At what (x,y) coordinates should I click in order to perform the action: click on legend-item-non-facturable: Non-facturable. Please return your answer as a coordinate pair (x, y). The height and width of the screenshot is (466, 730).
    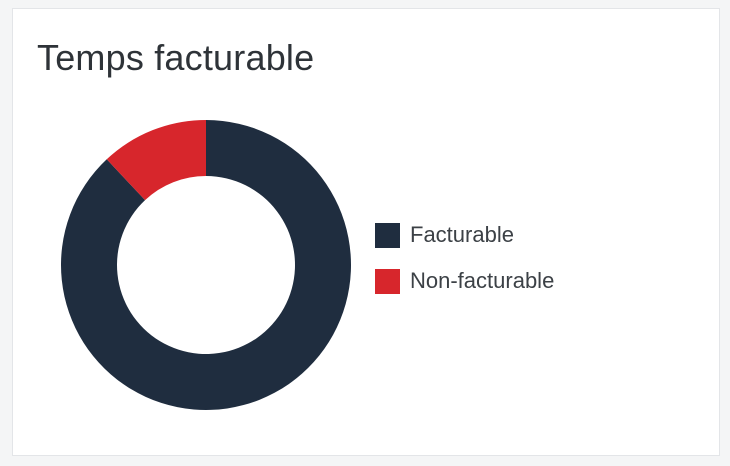
    Looking at the image, I should click on (464, 281).